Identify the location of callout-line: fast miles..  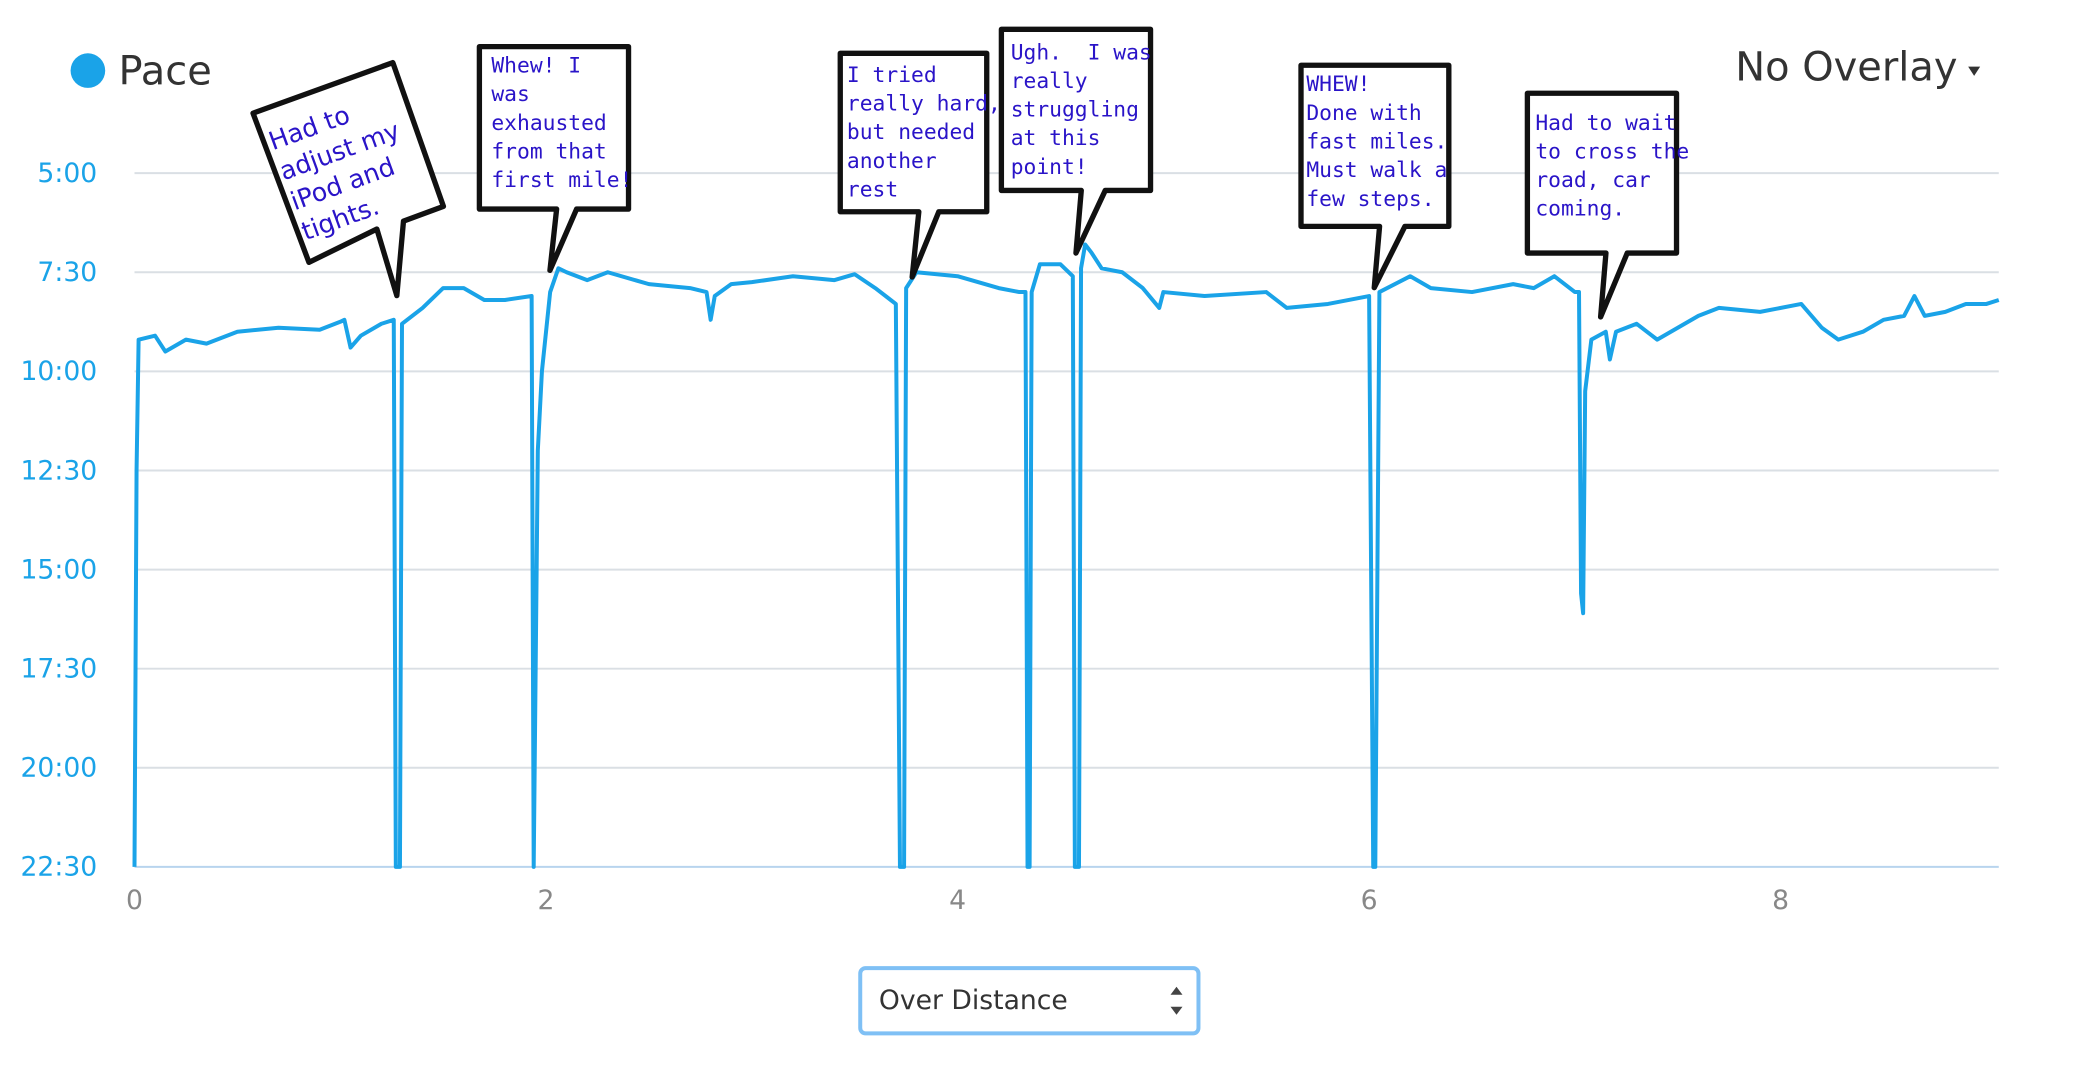
(1376, 142).